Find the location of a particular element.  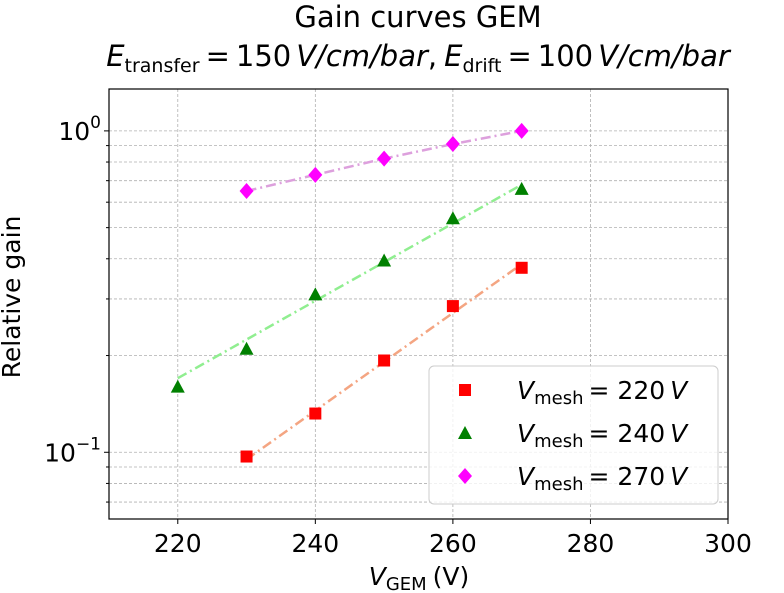

x-tick-label: 280 is located at coordinates (591, 543).